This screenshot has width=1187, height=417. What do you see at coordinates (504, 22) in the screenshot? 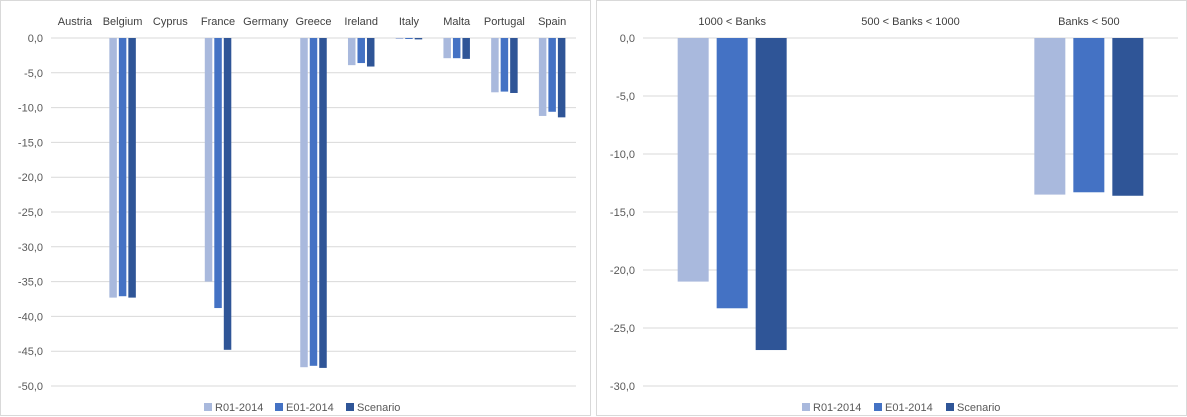
I see `category-label: Portugal` at bounding box center [504, 22].